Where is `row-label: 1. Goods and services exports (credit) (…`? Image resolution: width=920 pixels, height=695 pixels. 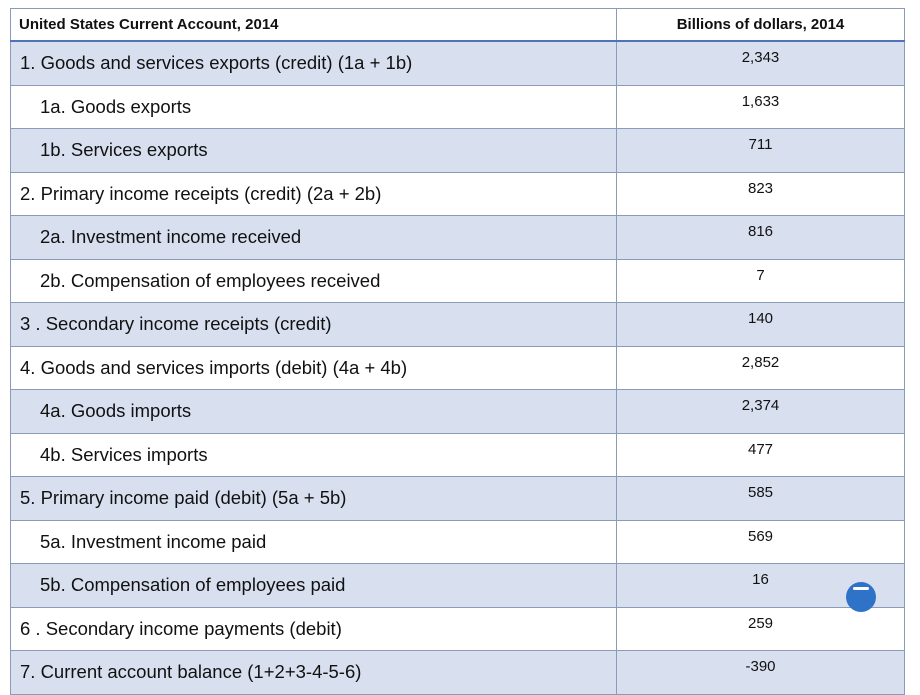 row-label: 1. Goods and services exports (credit) (… is located at coordinates (313, 63).